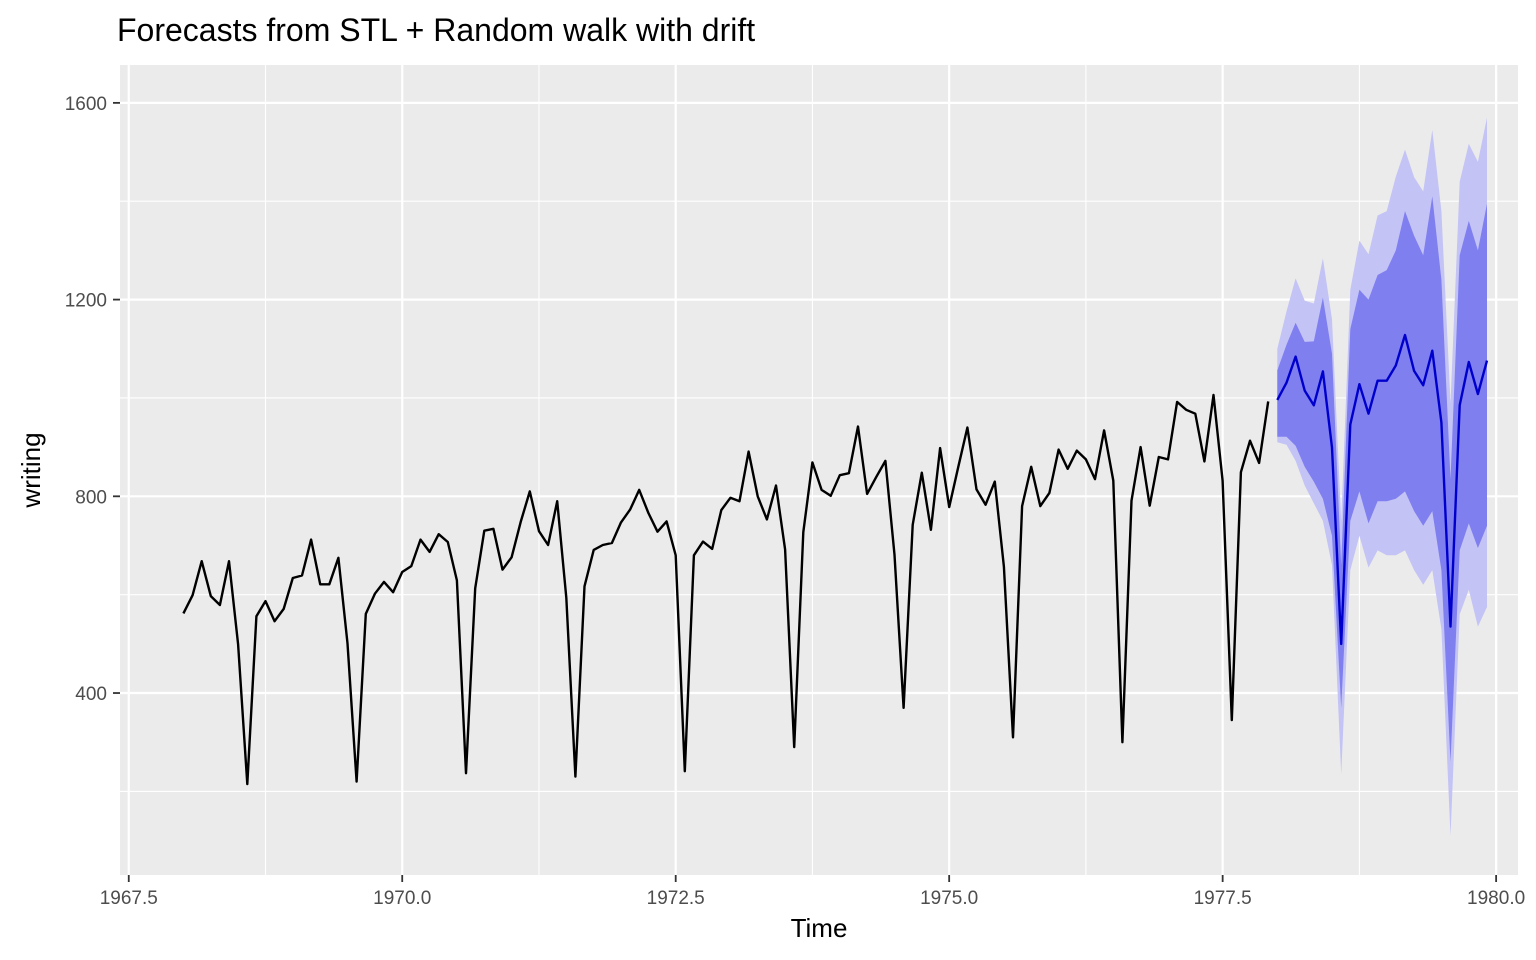 Image resolution: width=1536 pixels, height=960 pixels. What do you see at coordinates (949, 898) in the screenshot?
I see `x-tick-label-3: 1975.0` at bounding box center [949, 898].